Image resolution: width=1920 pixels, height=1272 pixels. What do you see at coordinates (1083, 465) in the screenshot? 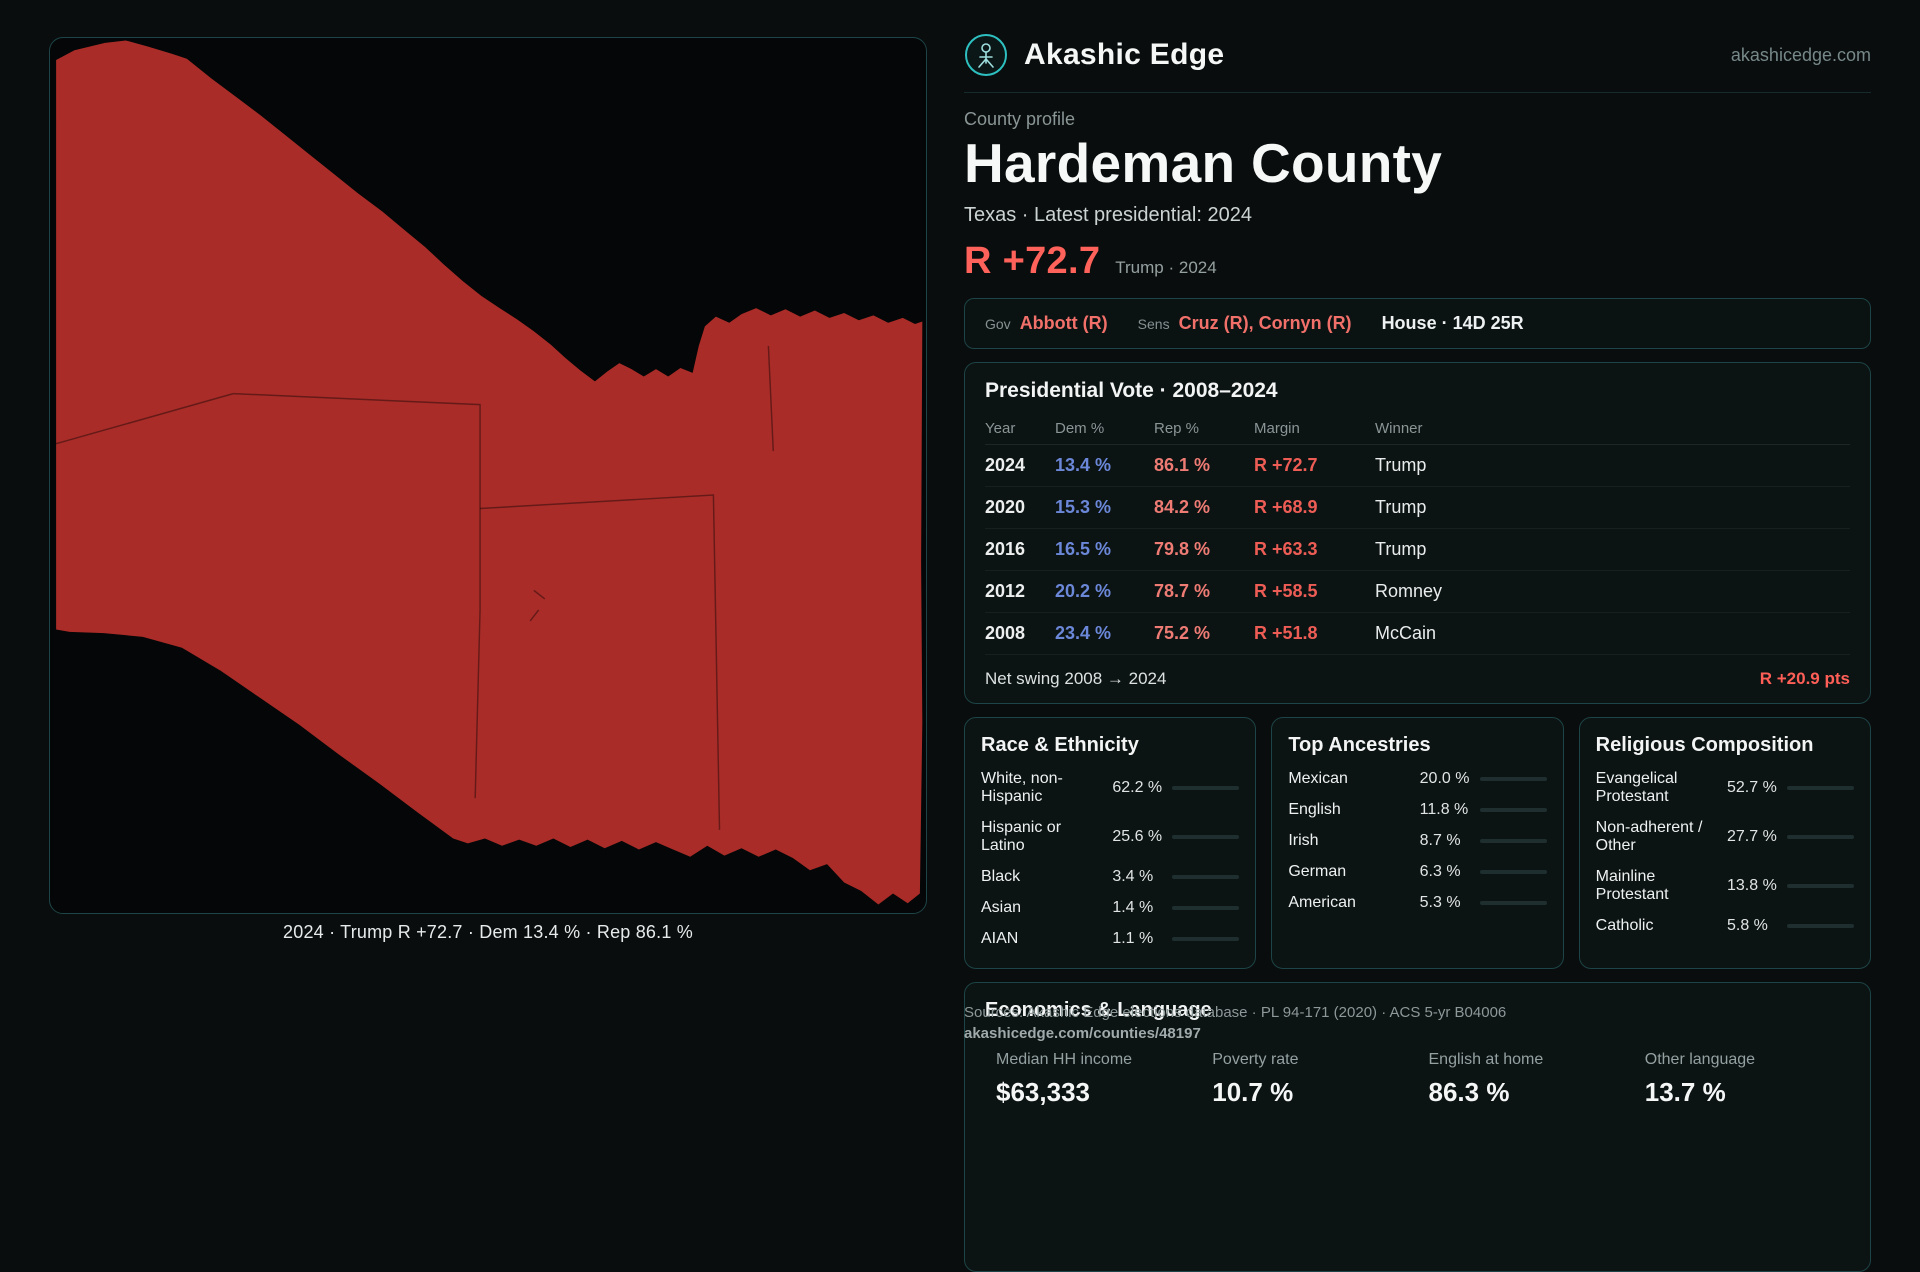
I see `dem-cell: 13.4 %` at bounding box center [1083, 465].